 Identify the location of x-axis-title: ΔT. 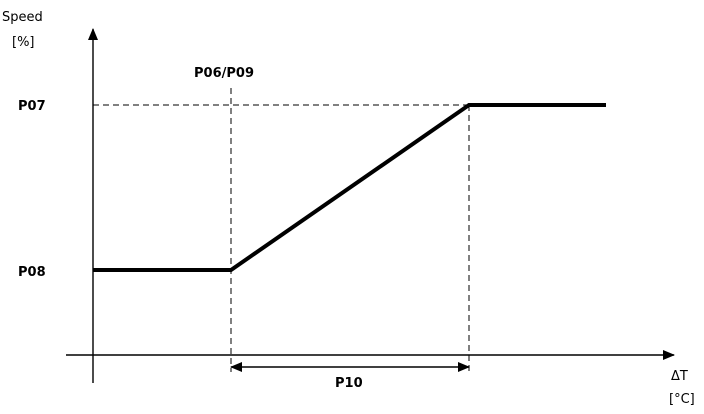
(679, 376).